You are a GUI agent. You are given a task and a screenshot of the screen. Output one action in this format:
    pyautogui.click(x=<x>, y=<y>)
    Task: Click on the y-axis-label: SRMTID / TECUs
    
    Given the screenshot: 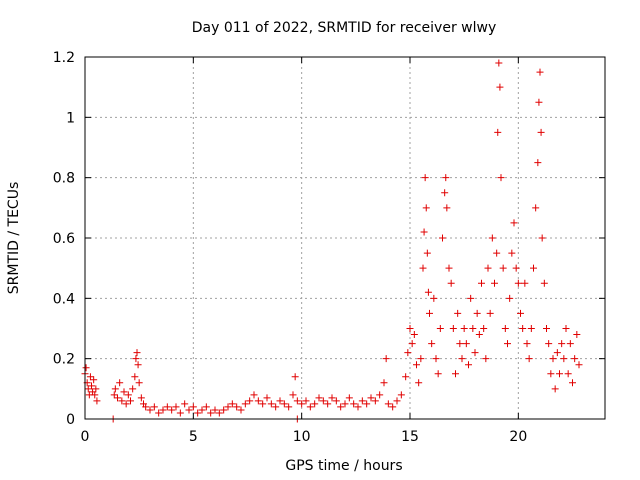 What is the action you would take?
    pyautogui.click(x=14, y=238)
    